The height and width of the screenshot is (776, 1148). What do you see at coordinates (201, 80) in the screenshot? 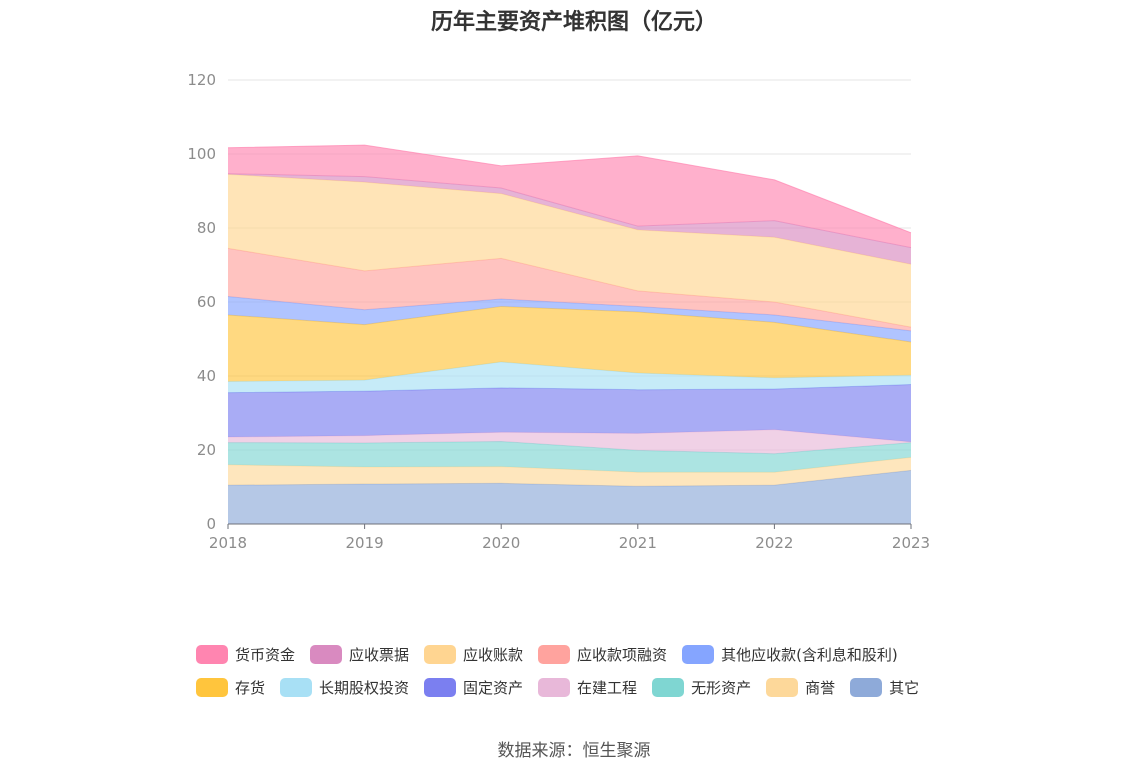
I see `y-tick-label-120: 120` at bounding box center [201, 80].